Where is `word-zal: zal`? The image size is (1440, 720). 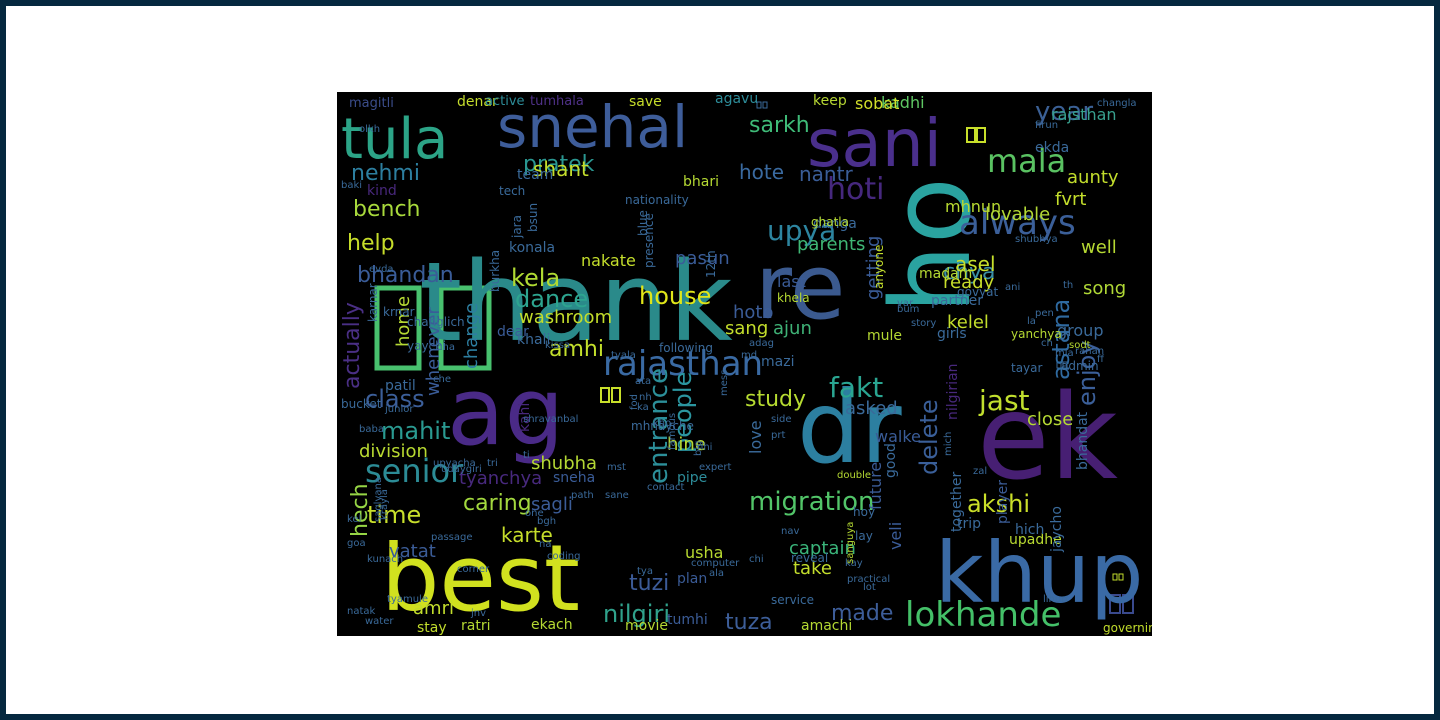 word-zal: zal is located at coordinates (980, 471).